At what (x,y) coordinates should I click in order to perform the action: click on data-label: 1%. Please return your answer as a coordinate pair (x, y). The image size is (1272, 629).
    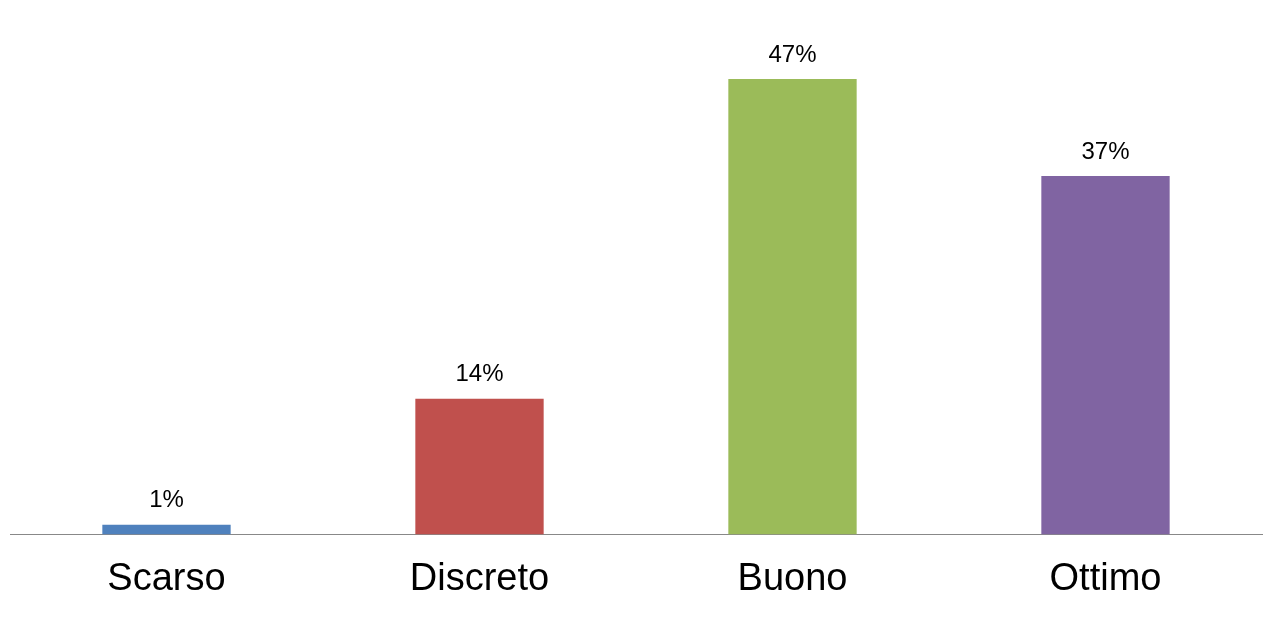
    Looking at the image, I should click on (166, 499).